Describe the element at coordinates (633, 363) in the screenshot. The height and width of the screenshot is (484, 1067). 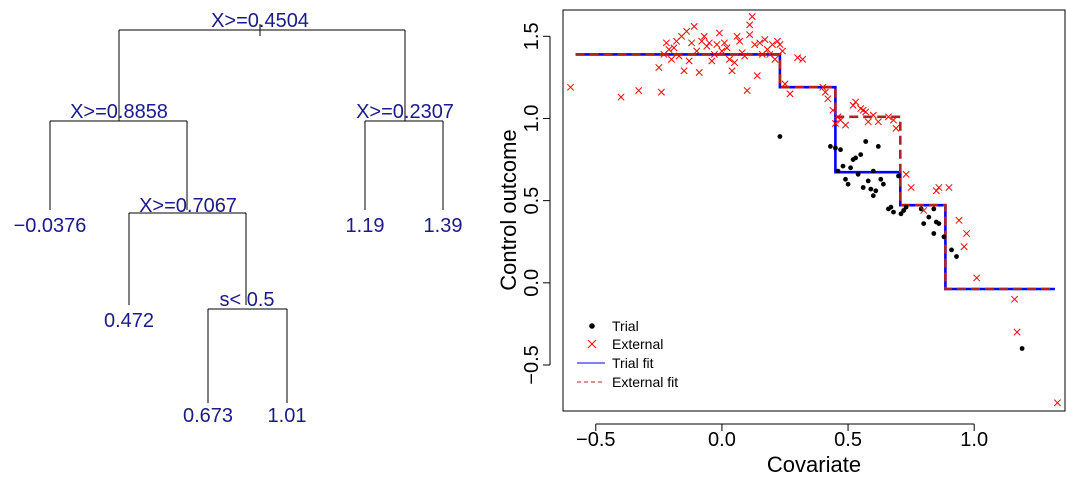
I see `legend-label: Trial fit` at that location.